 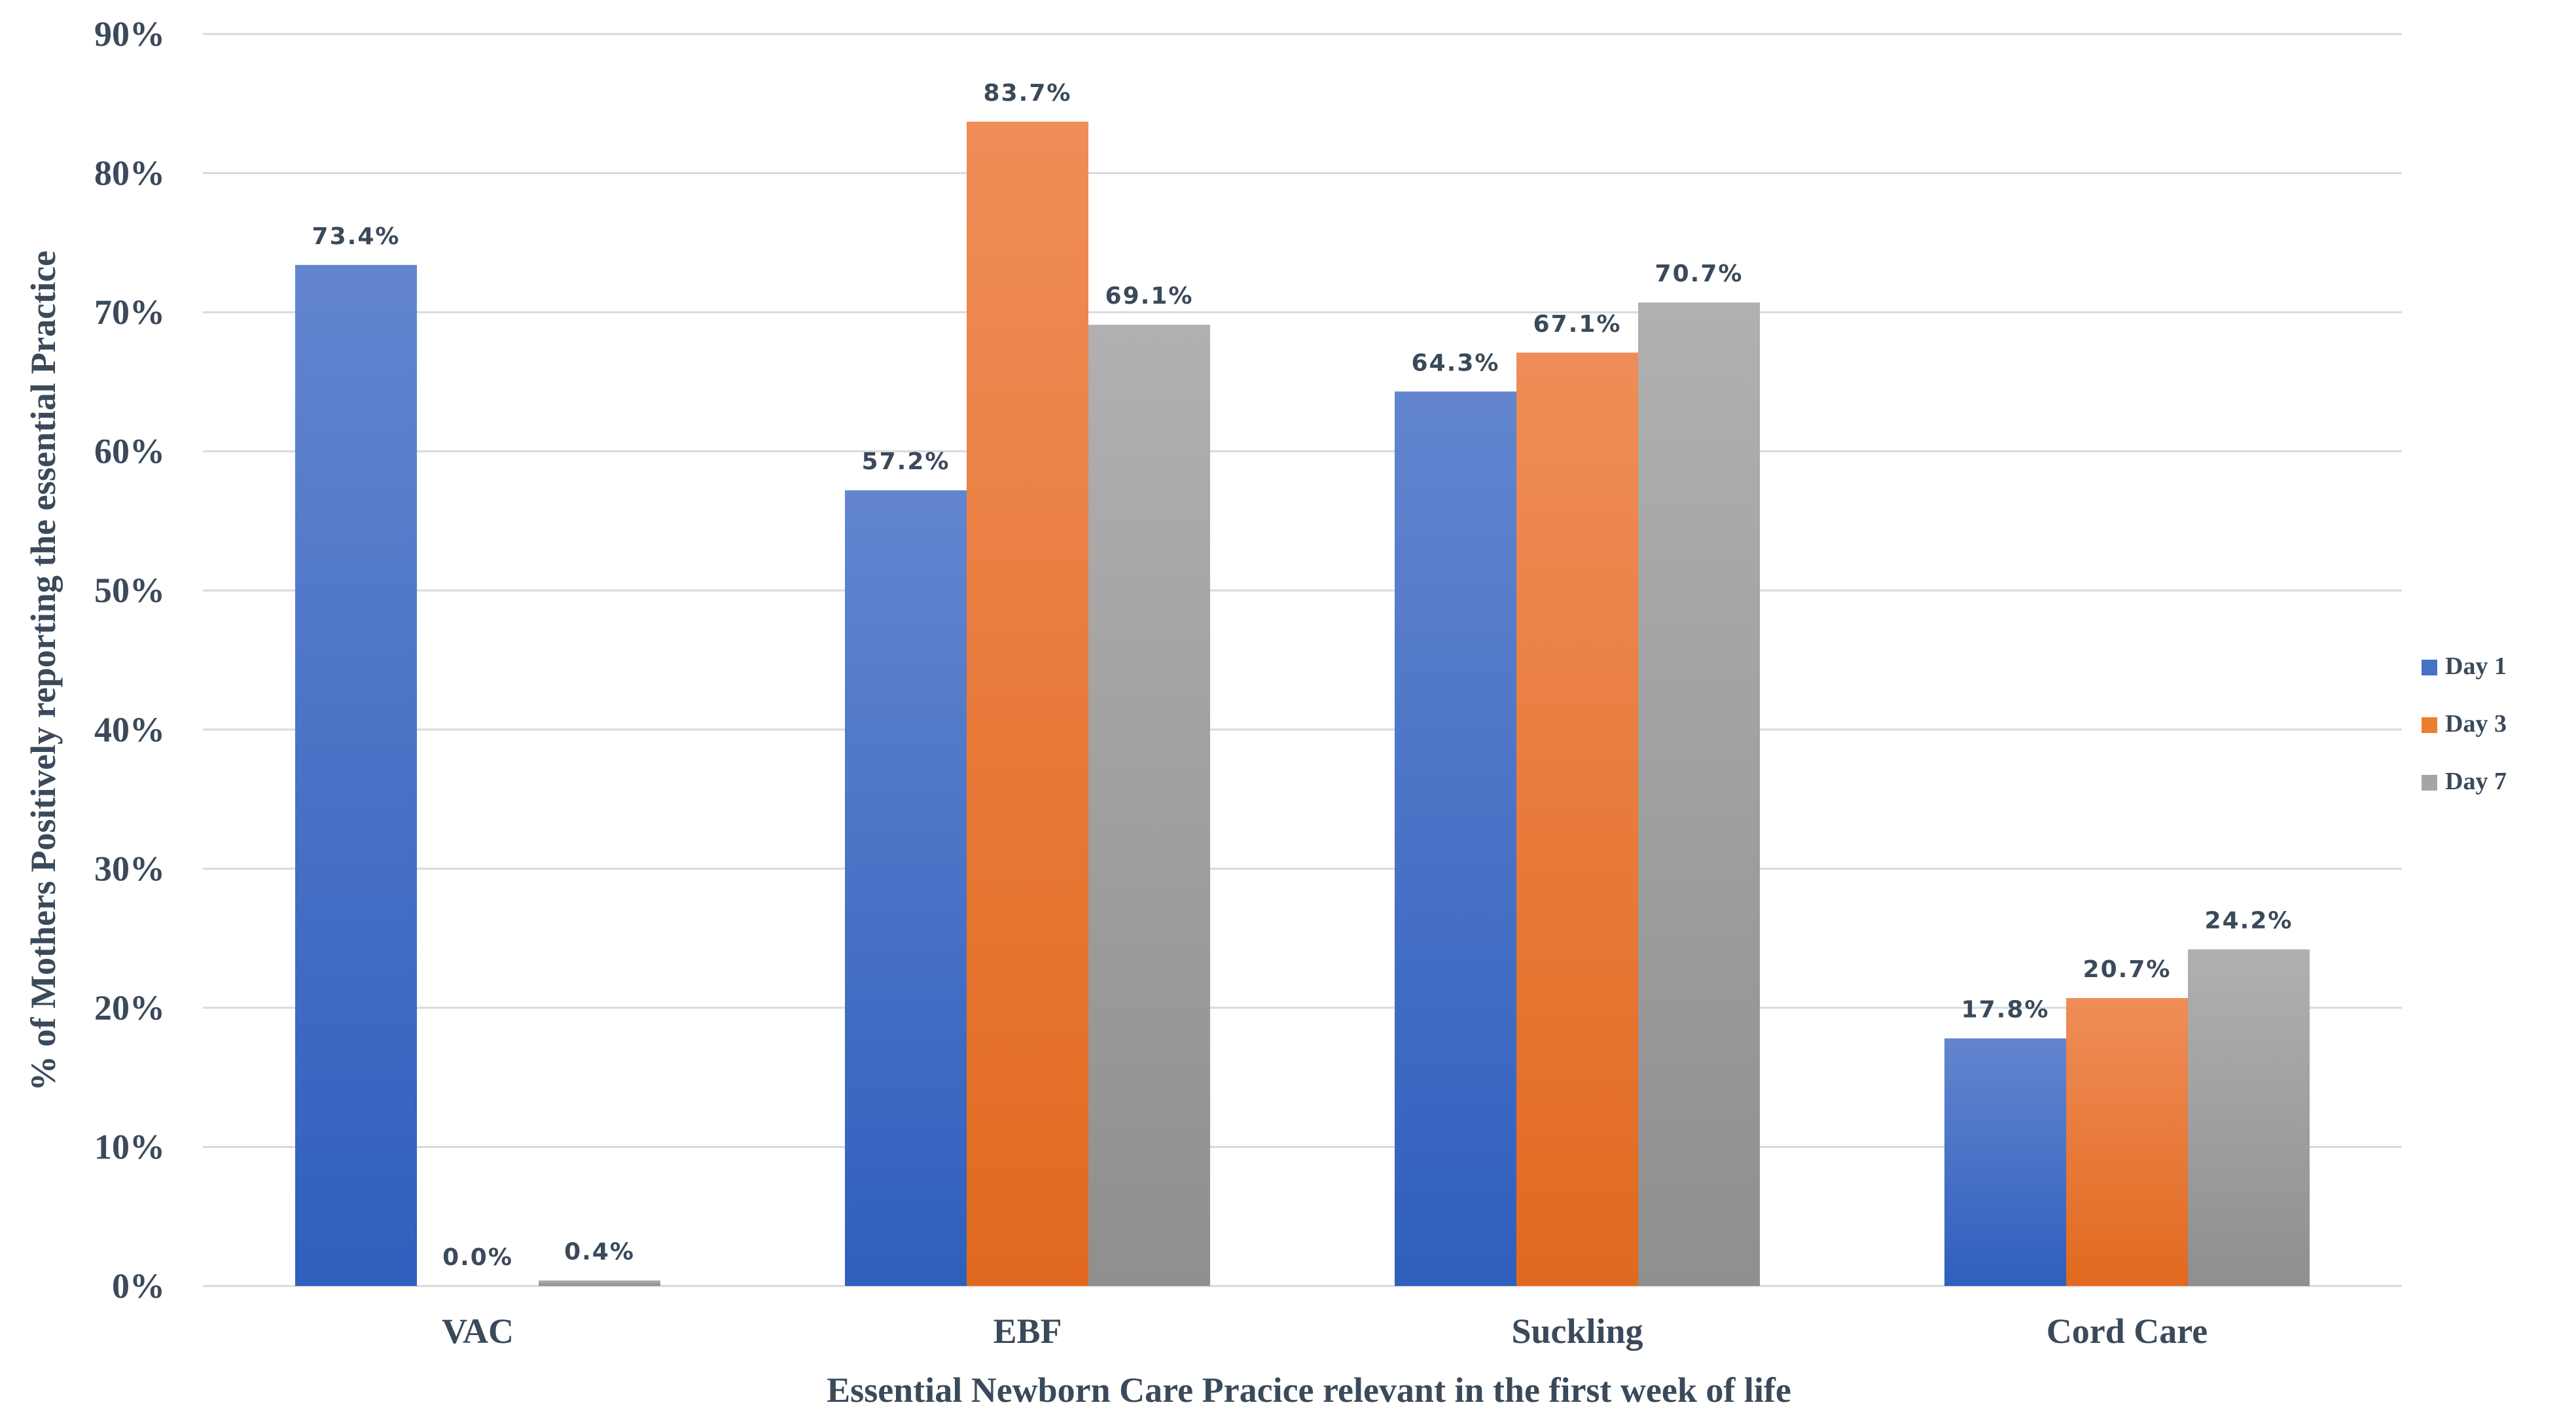 What do you see at coordinates (129, 1146) in the screenshot?
I see `y-tick-label: 10%` at bounding box center [129, 1146].